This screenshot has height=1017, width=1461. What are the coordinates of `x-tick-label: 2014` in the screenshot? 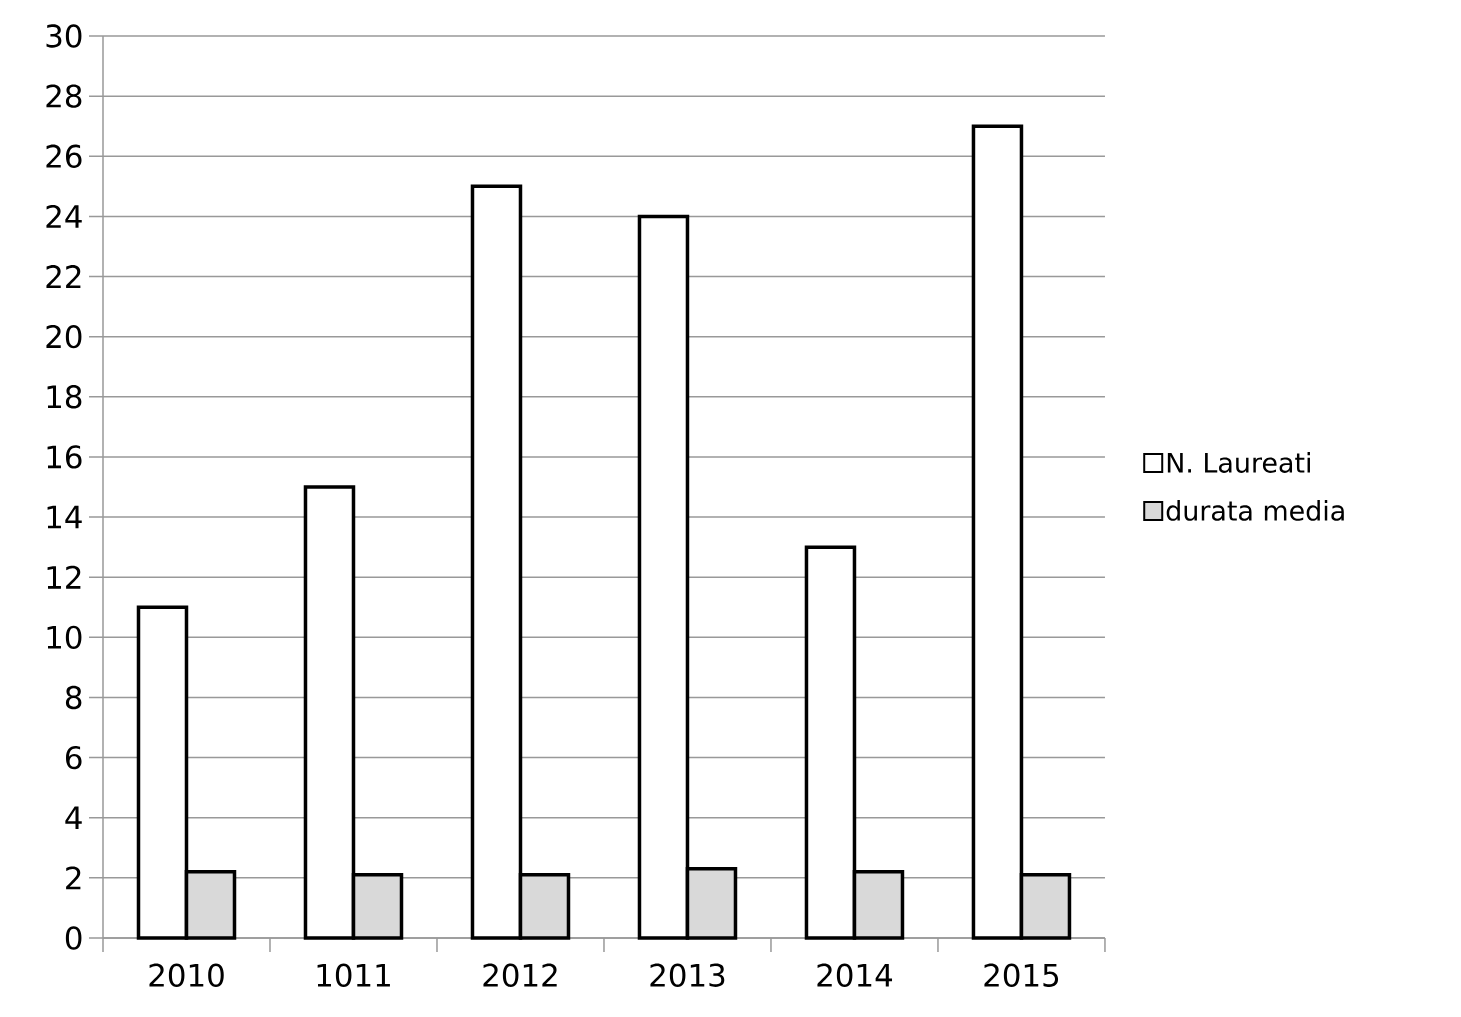 It's located at (855, 975).